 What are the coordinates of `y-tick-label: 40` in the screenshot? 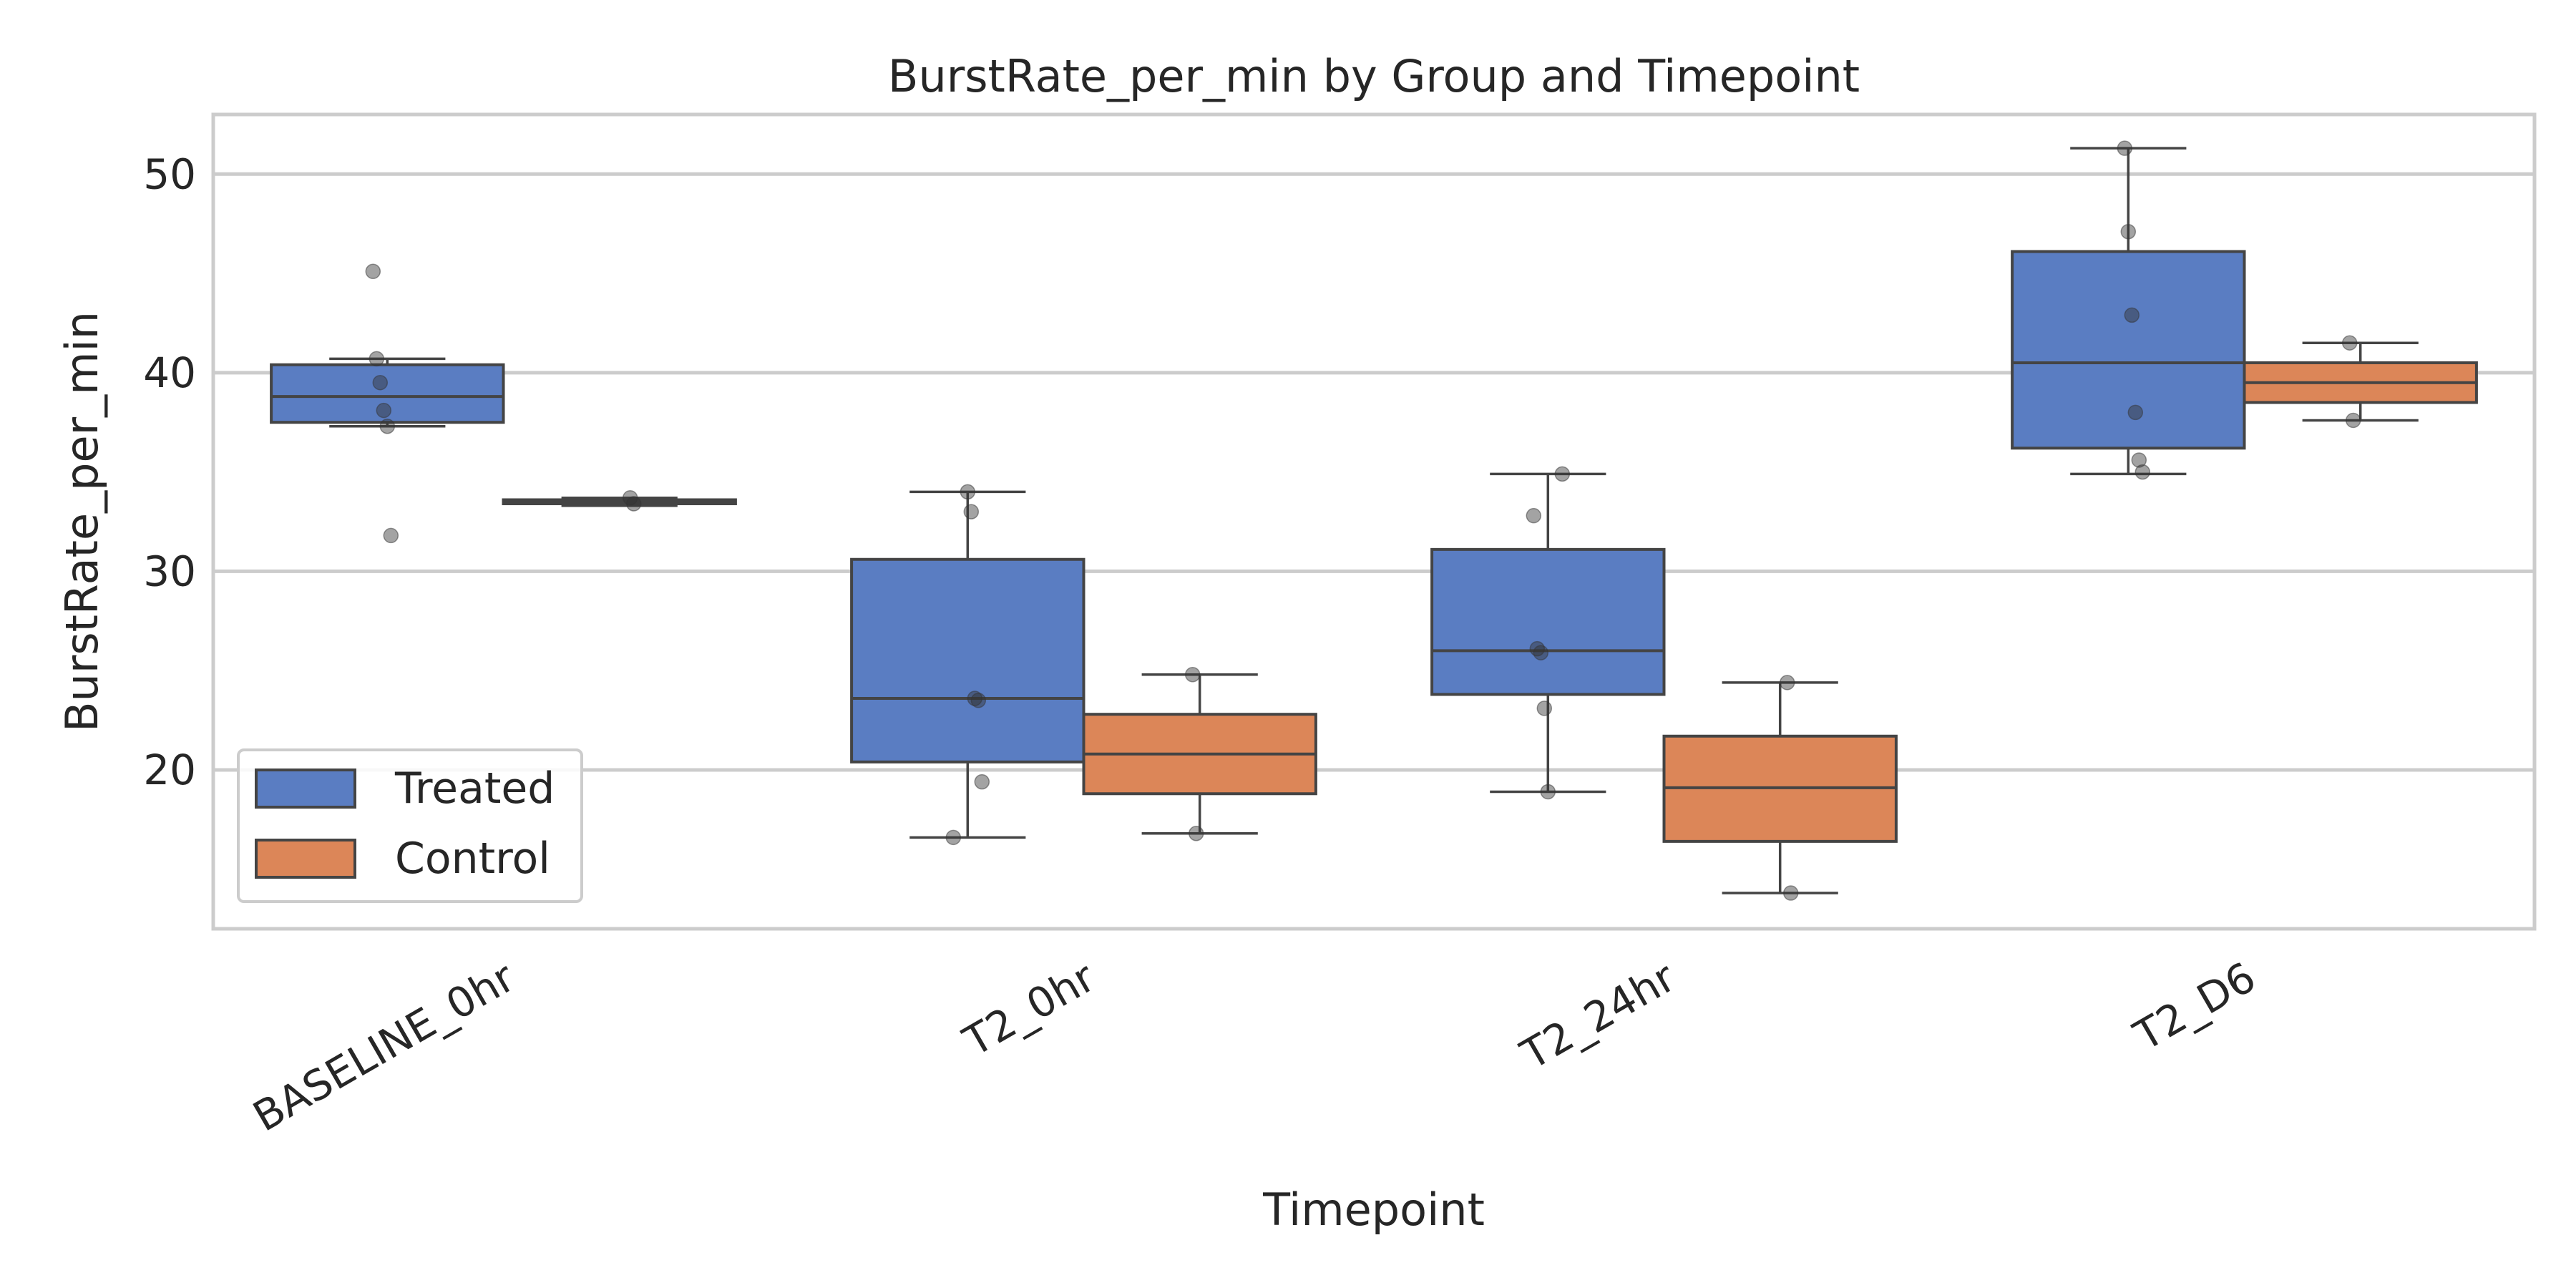 It's located at (169, 372).